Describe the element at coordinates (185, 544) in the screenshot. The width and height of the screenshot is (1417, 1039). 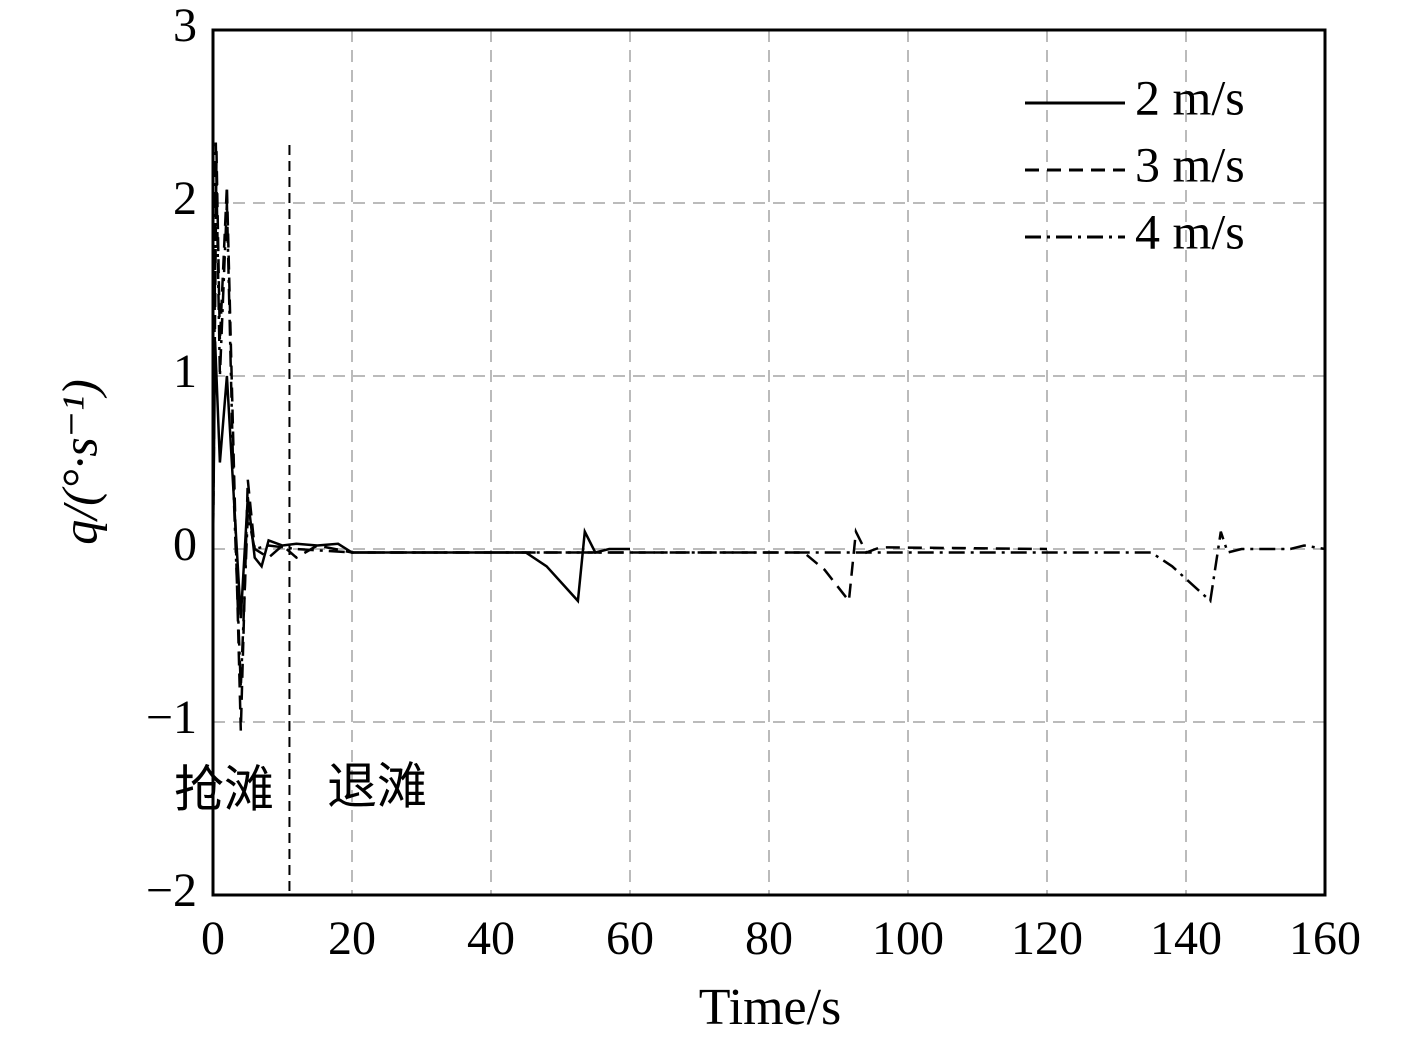
I see `y-tick-label: 0` at that location.